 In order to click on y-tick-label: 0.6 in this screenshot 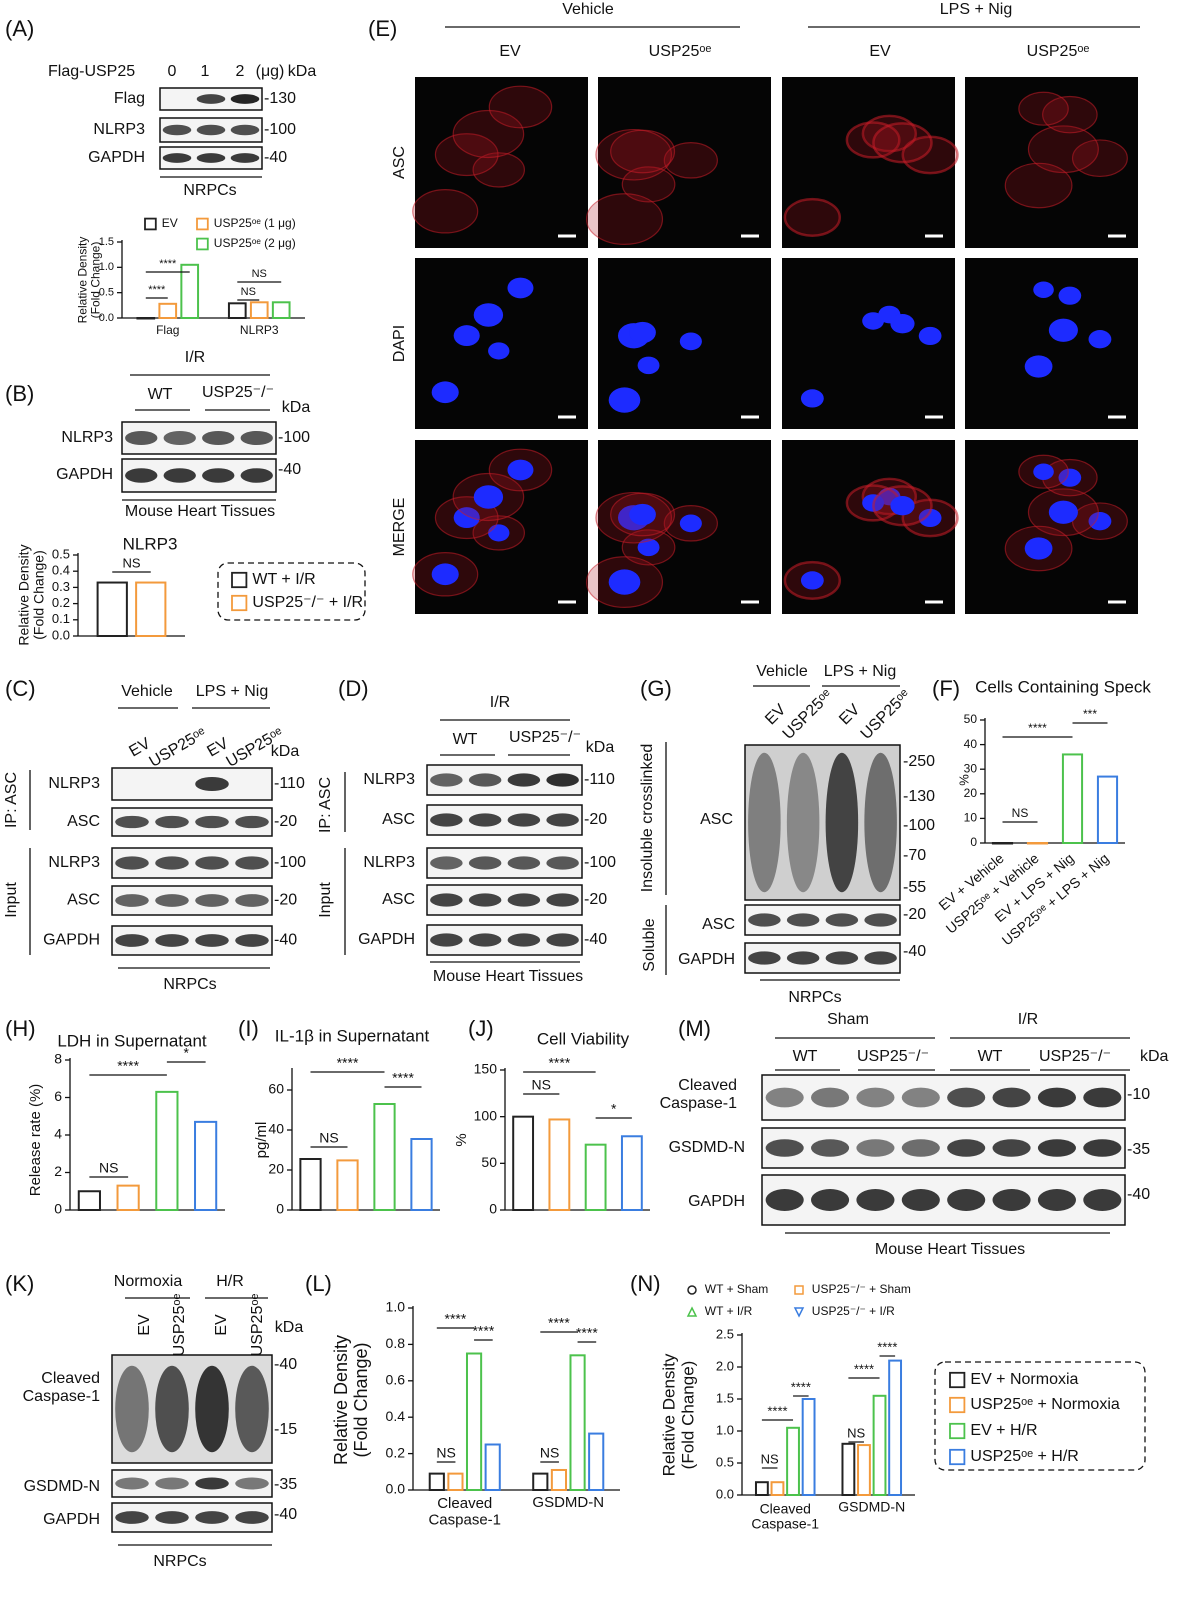, I will do `click(396, 1380)`.